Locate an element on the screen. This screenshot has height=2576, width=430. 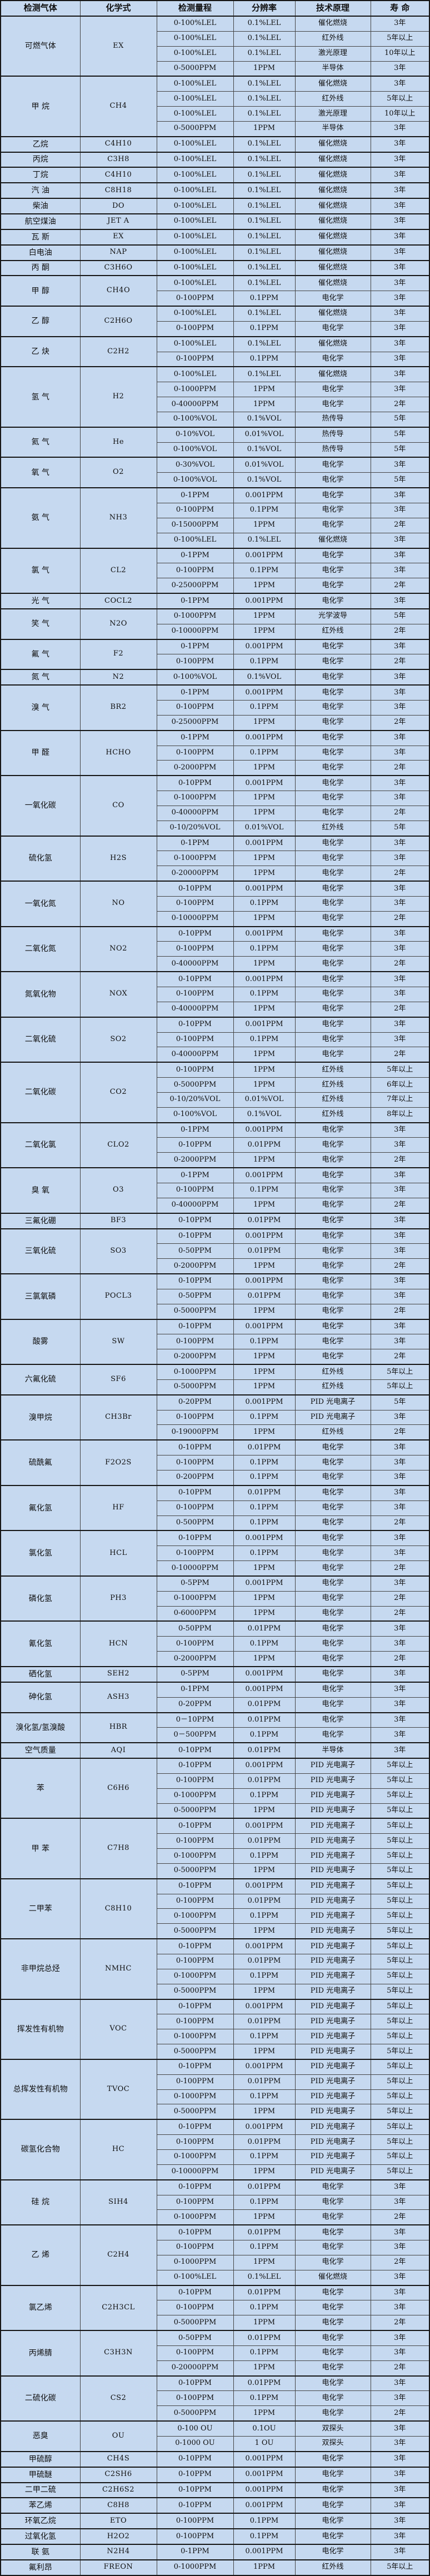
table-row: 溴甲烷 CH3Br 0-20PPM 0.001PPM PID 光电离子 5年 is located at coordinates (215, 1417).